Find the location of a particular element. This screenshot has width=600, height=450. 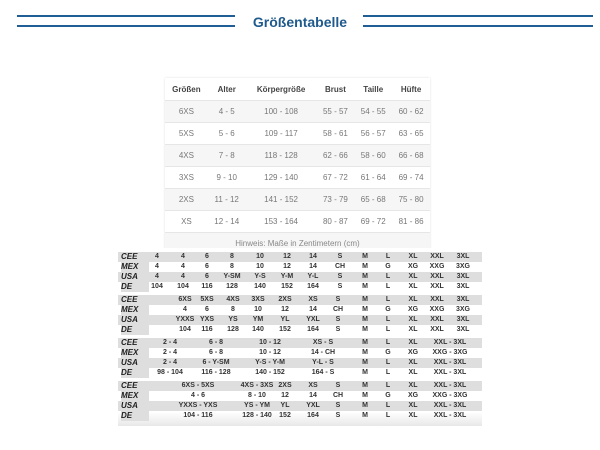

table-cell: 4 - 5 is located at coordinates (226, 111).